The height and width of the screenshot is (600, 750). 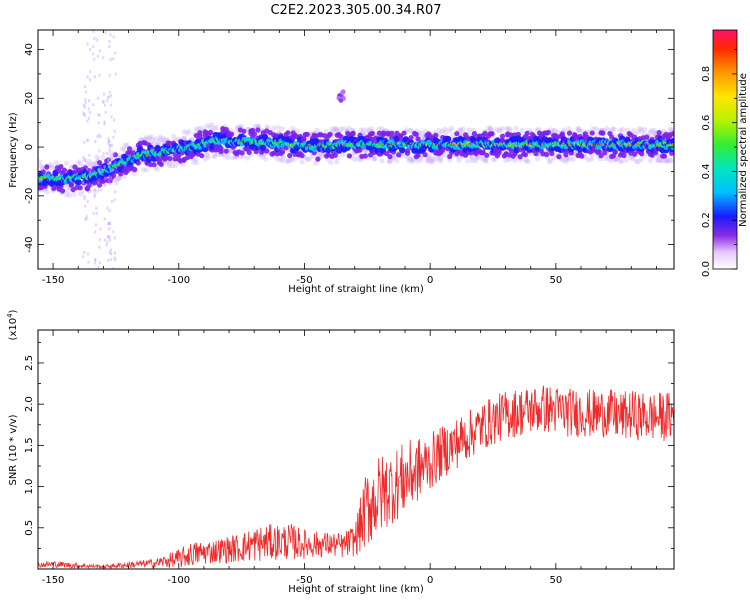 What do you see at coordinates (13, 329) in the screenshot?
I see `snr-multiplier-prefix: (x10` at bounding box center [13, 329].